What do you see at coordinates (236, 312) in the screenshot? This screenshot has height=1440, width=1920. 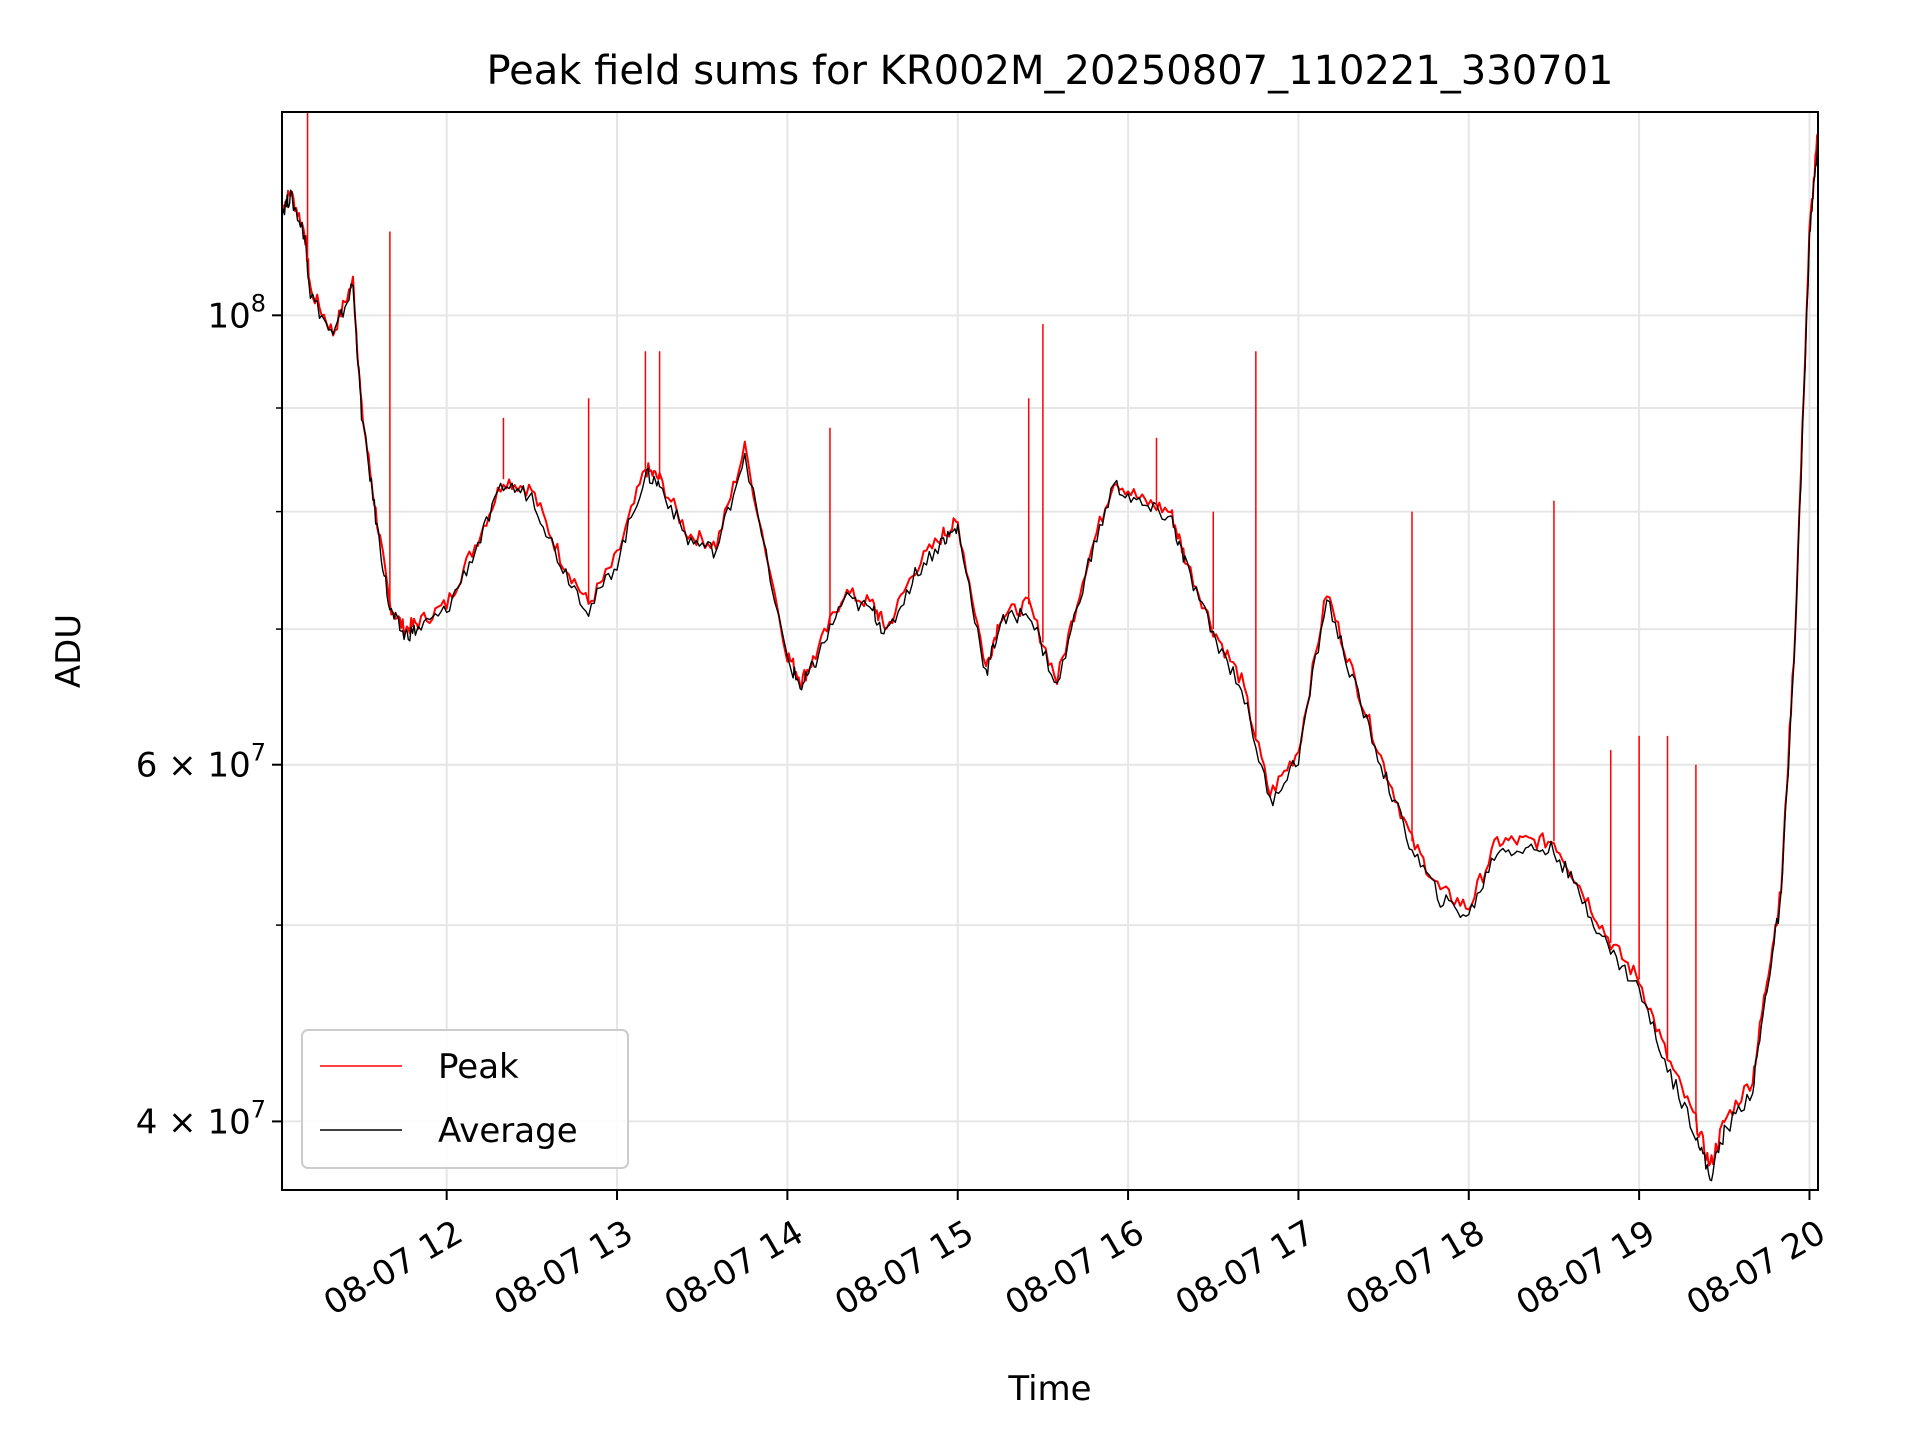 I see `y-tick-label-2: 108` at bounding box center [236, 312].